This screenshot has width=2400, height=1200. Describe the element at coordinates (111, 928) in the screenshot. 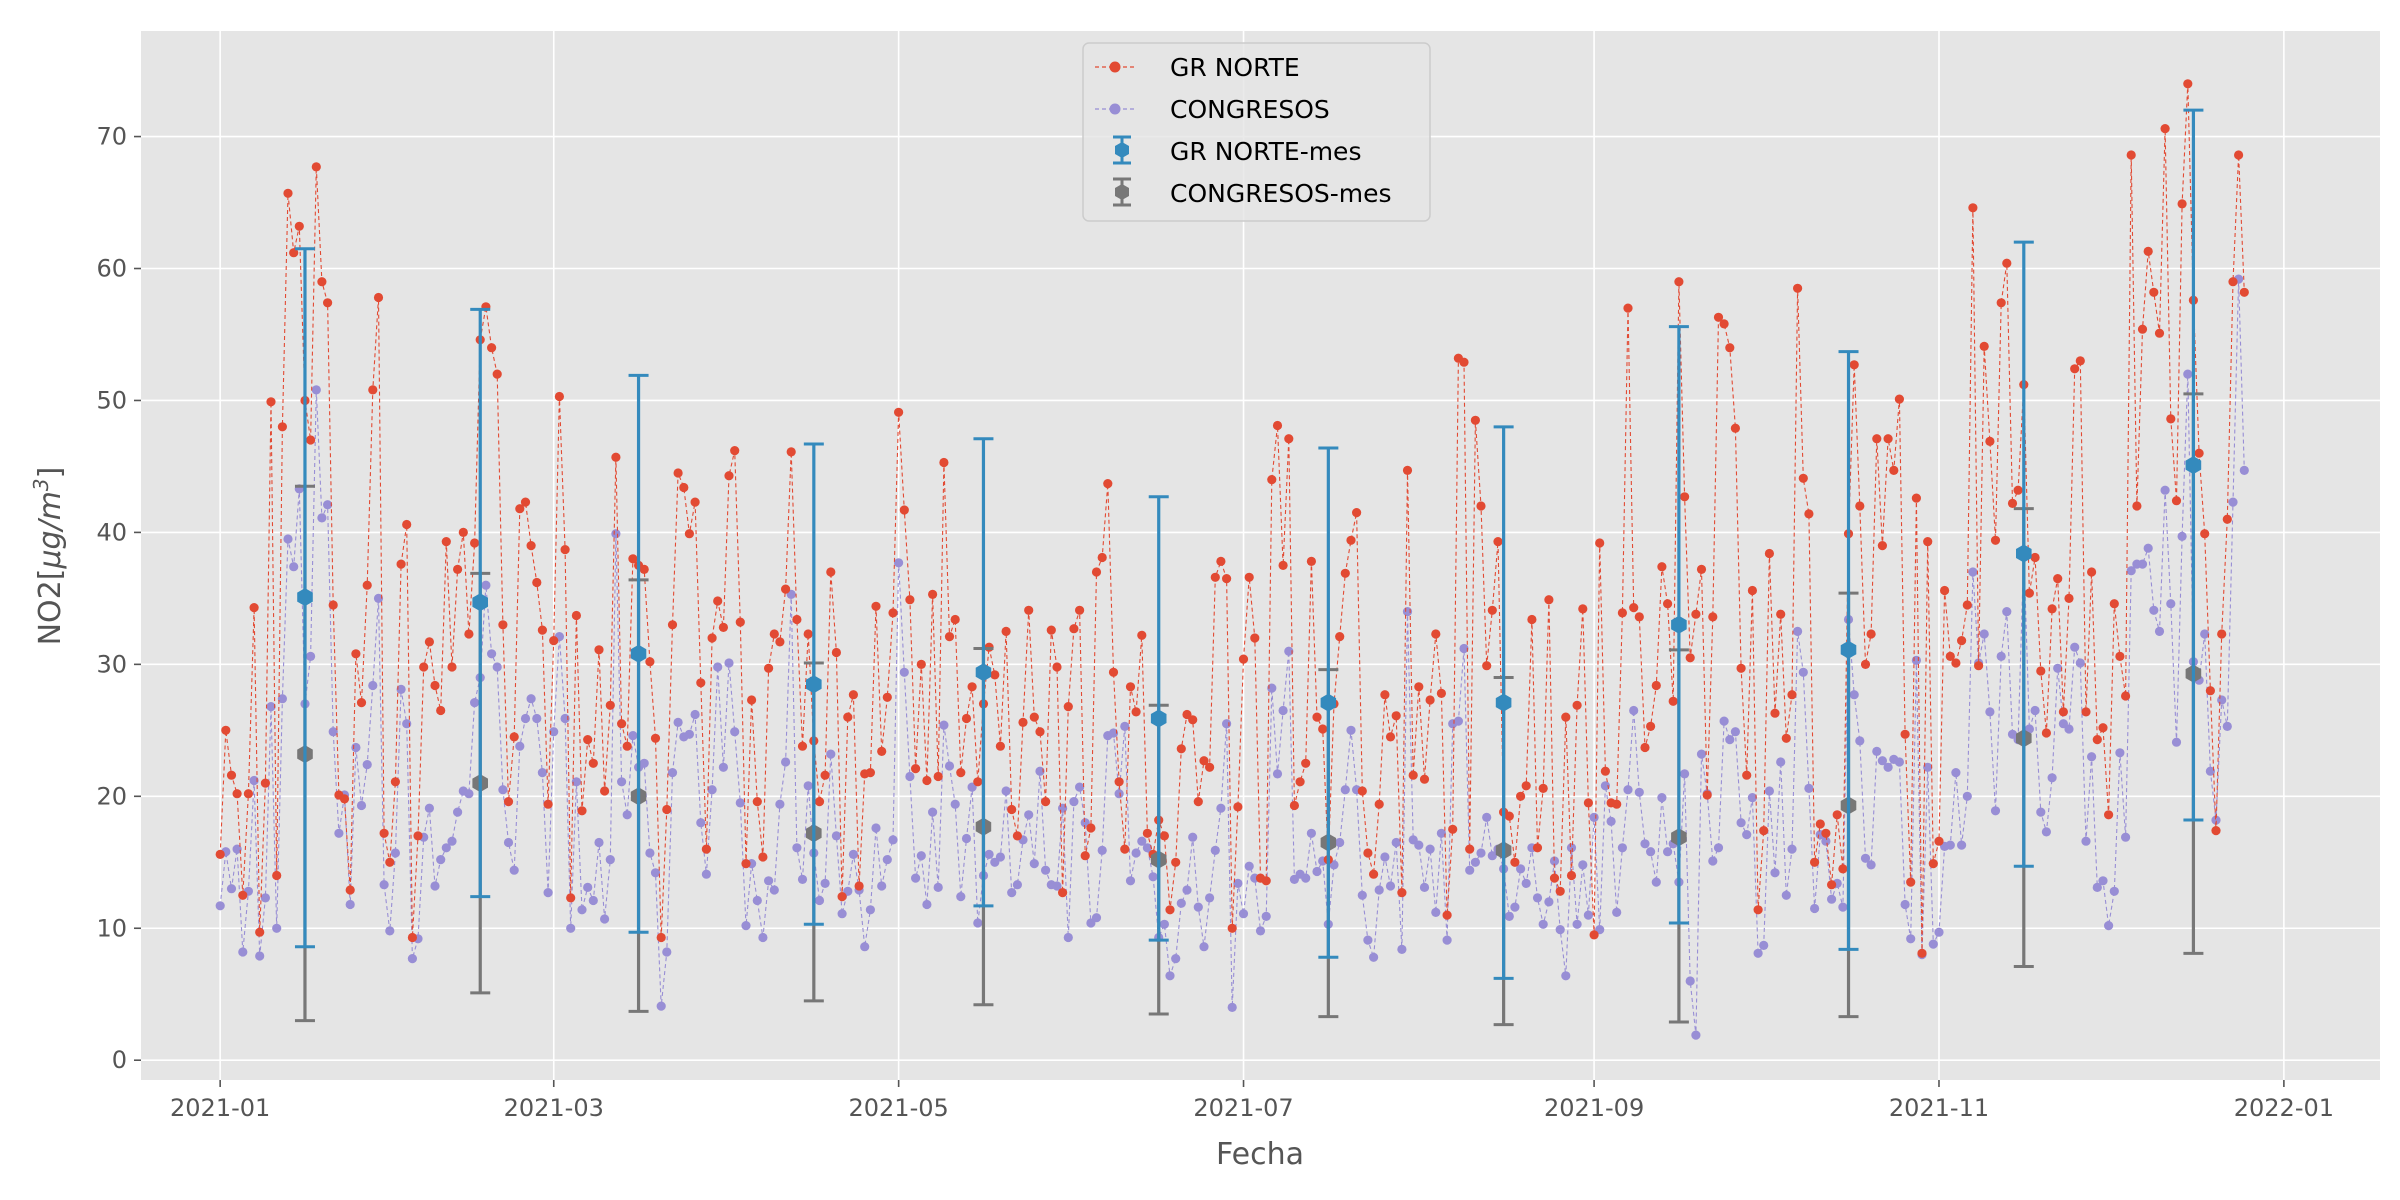

I see `y-tick-label: 10` at that location.